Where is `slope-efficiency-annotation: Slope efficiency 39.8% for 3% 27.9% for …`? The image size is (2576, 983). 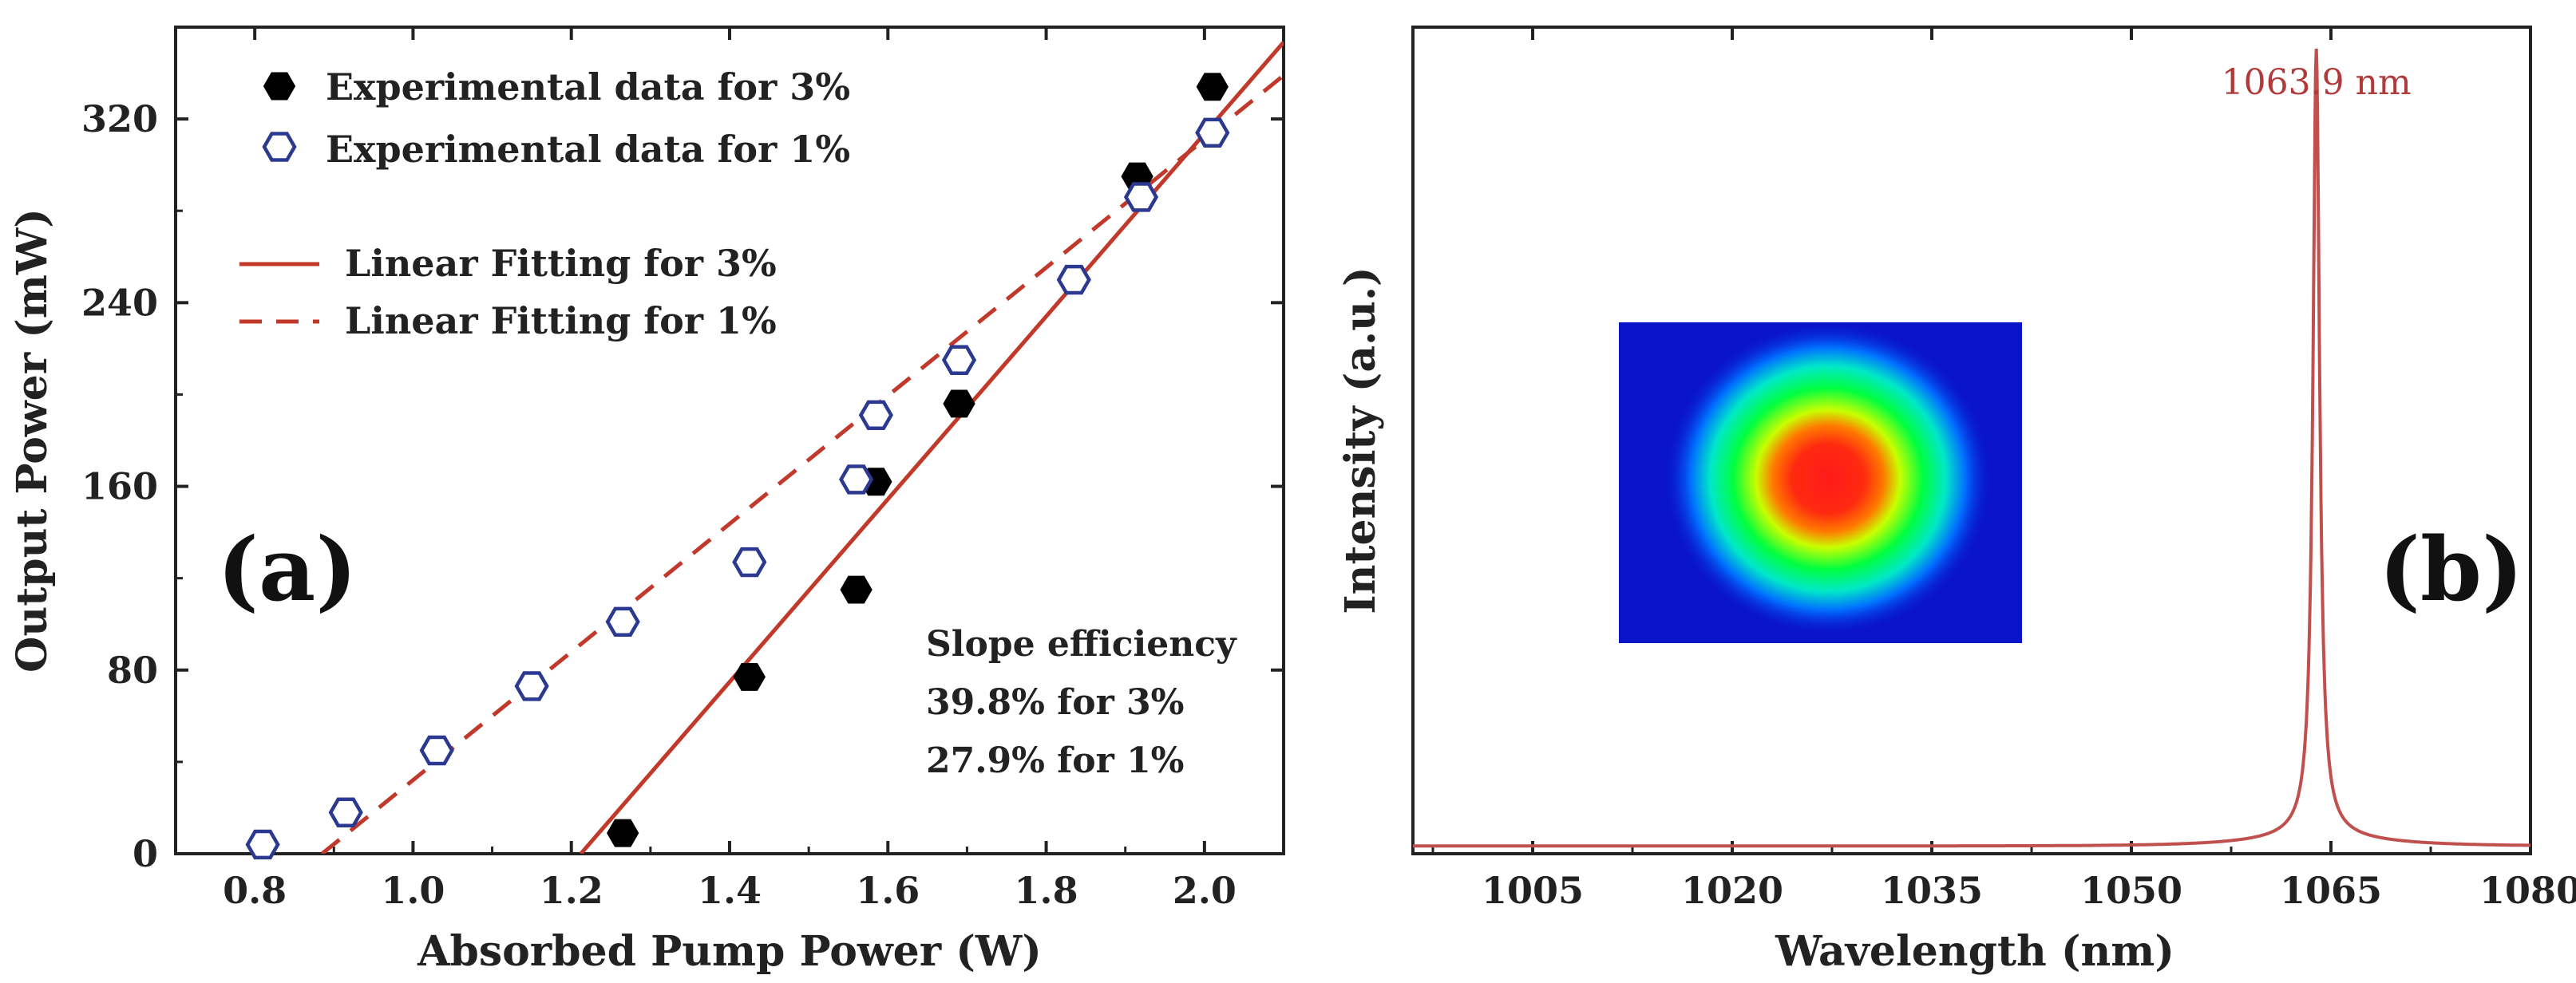 slope-efficiency-annotation: Slope efficiency 39.8% for 3% 27.9% for … is located at coordinates (1081, 702).